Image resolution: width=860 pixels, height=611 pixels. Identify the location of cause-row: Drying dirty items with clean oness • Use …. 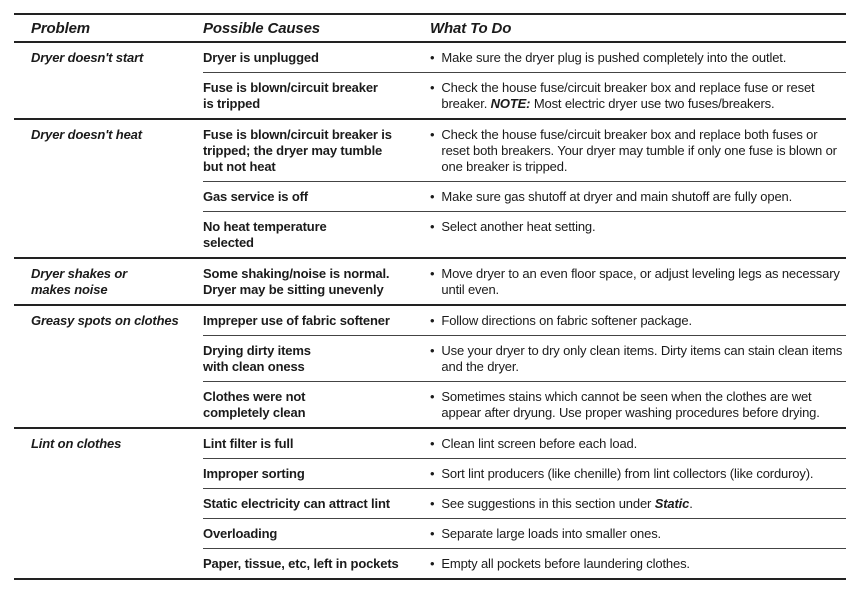
(524, 358).